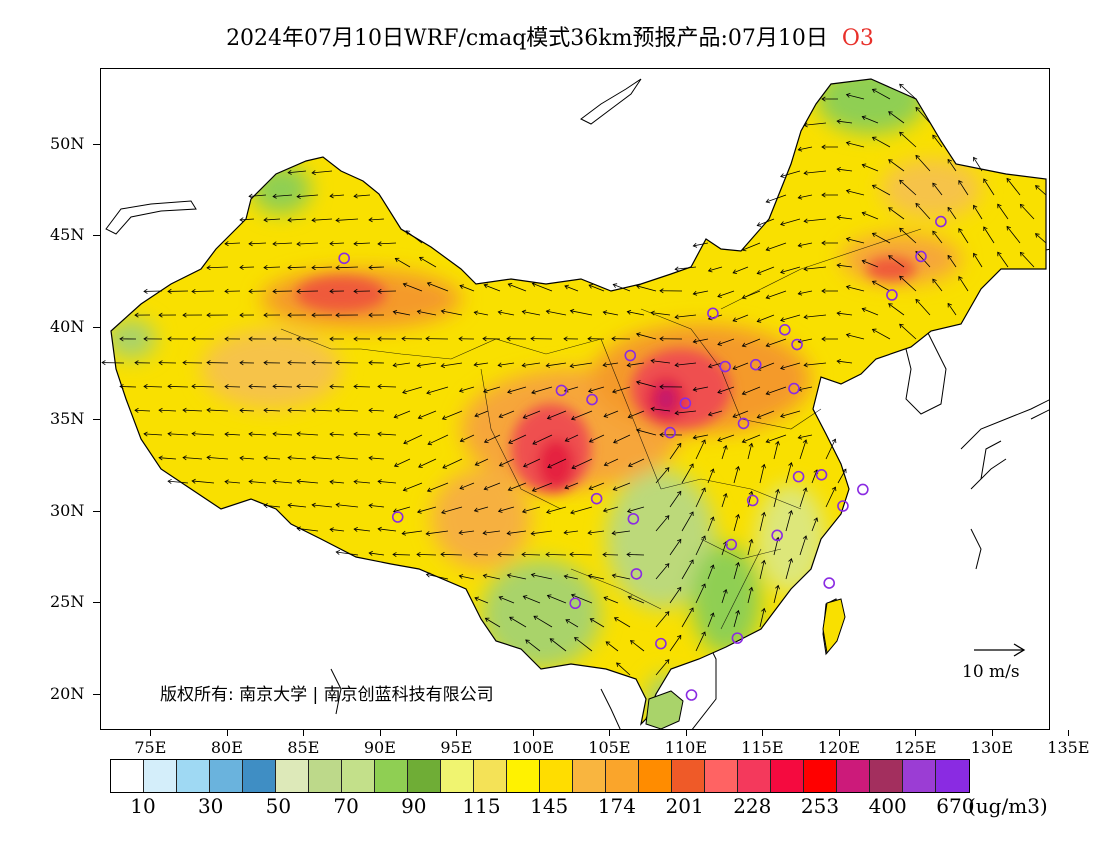 This screenshot has height=850, width=1100. I want to click on lon-label-75e: 75E, so click(150, 747).